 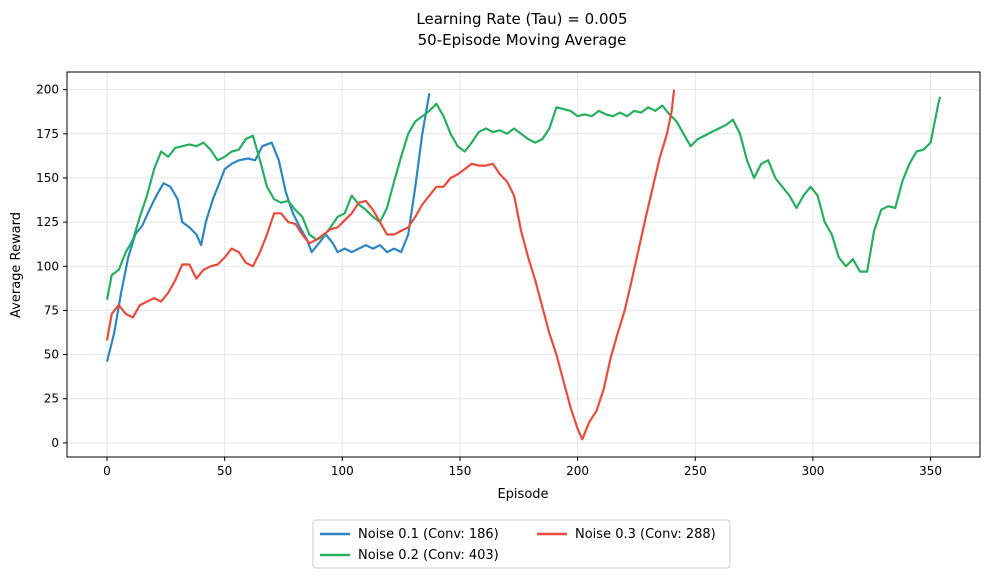 I want to click on y-tick-label-4: 100, so click(x=47, y=266).